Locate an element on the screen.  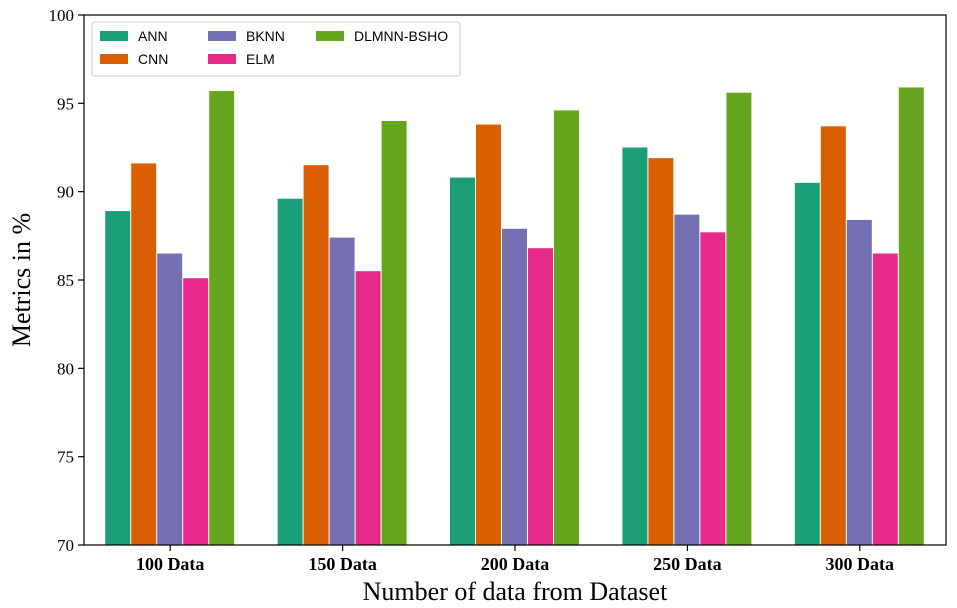
legend-box is located at coordinates (276, 49).